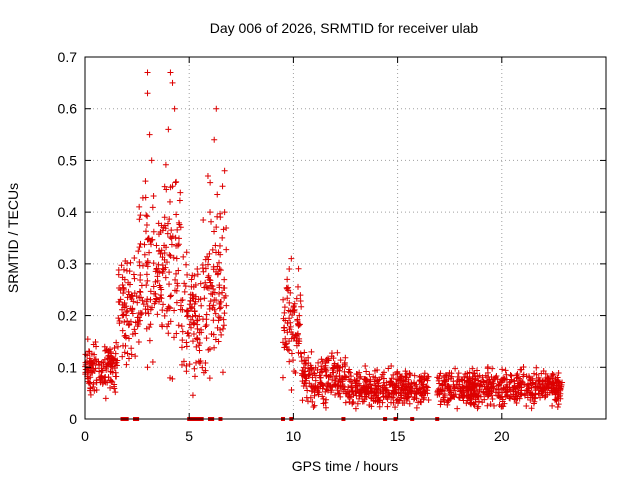 Image resolution: width=640 pixels, height=480 pixels. What do you see at coordinates (13, 238) in the screenshot?
I see `y-axis-label: SRMTID / TECUs` at bounding box center [13, 238].